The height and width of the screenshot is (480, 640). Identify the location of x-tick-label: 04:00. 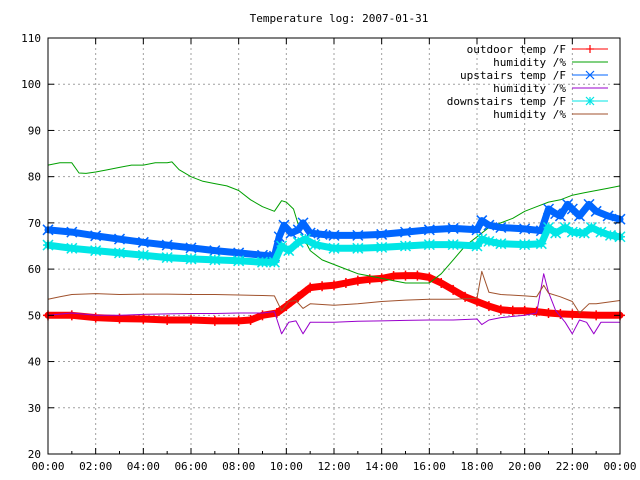
(143, 466).